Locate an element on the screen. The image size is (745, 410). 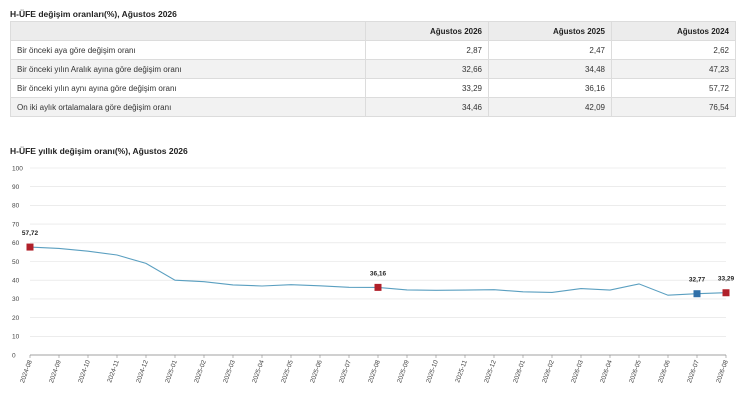
table-cell: 47,23 is located at coordinates (673, 69).